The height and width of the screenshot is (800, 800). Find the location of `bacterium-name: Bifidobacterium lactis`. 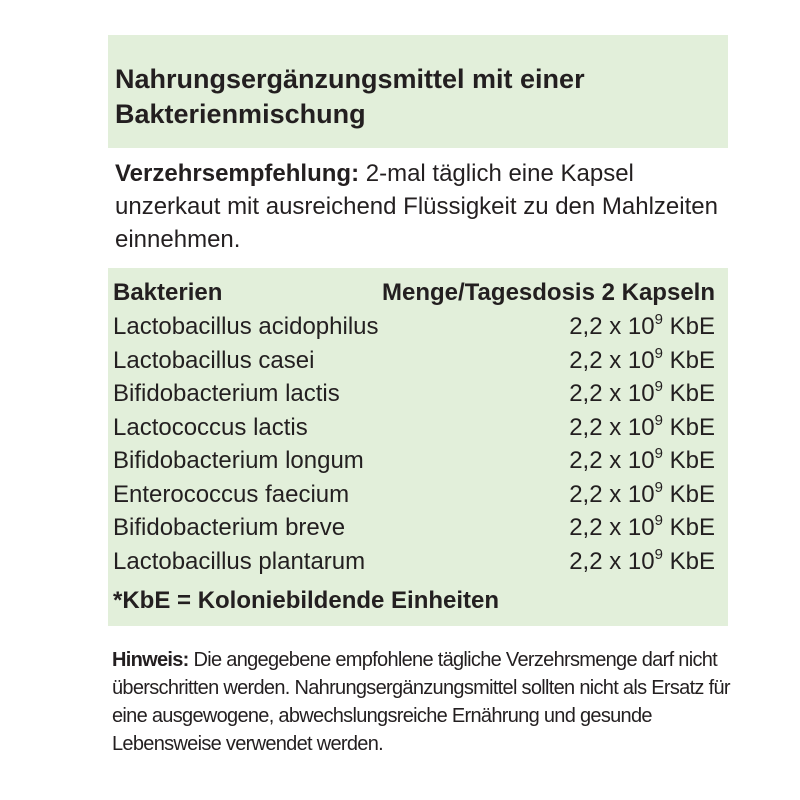

bacterium-name: Bifidobacterium lactis is located at coordinates (226, 393).